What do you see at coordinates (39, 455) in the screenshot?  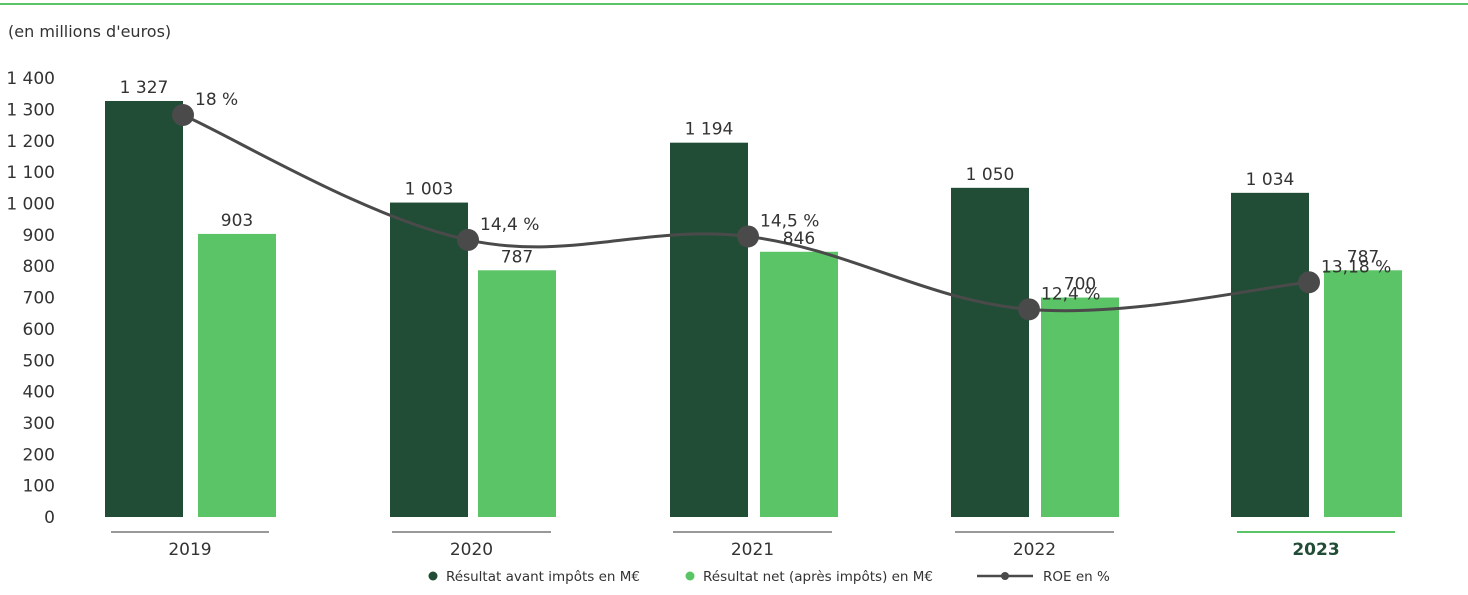 I see `y-tick-label: 200` at bounding box center [39, 455].